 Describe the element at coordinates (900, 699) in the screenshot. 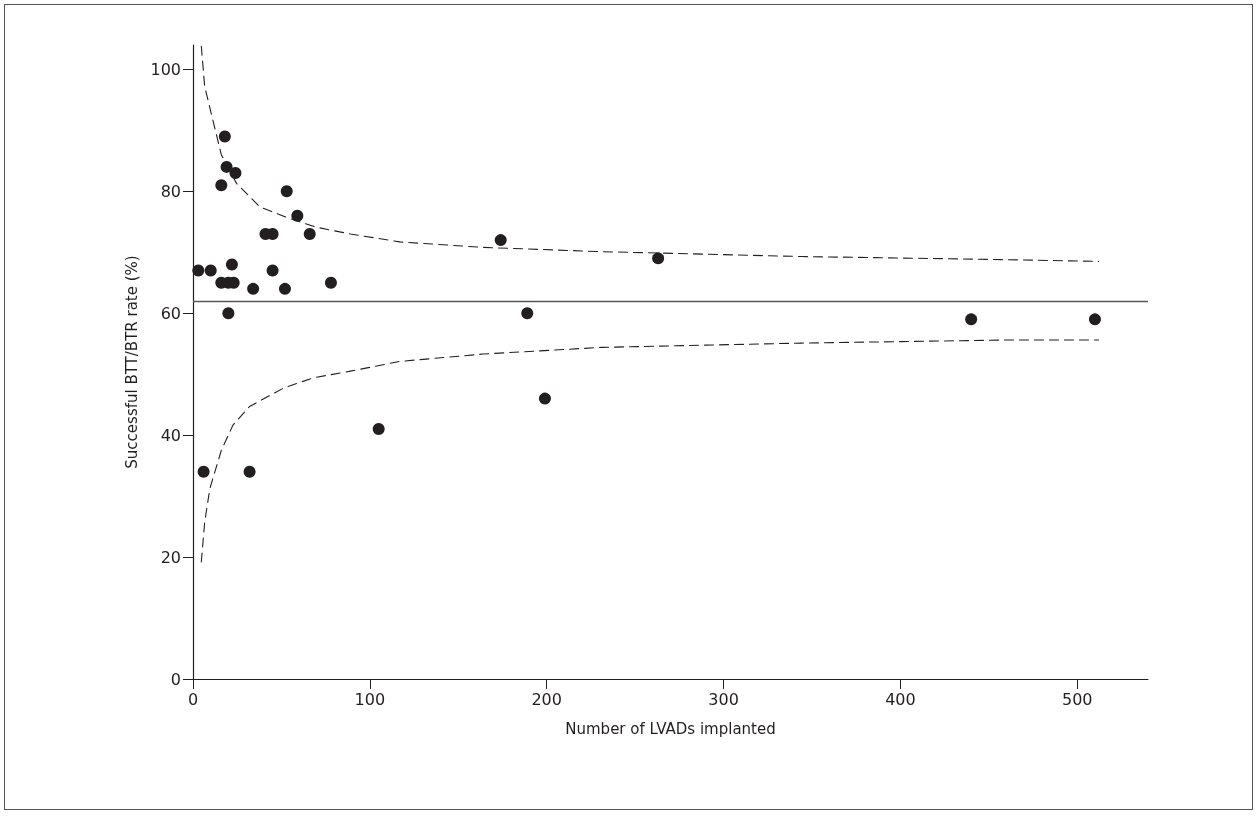

I see `x-tick-label: 400` at that location.